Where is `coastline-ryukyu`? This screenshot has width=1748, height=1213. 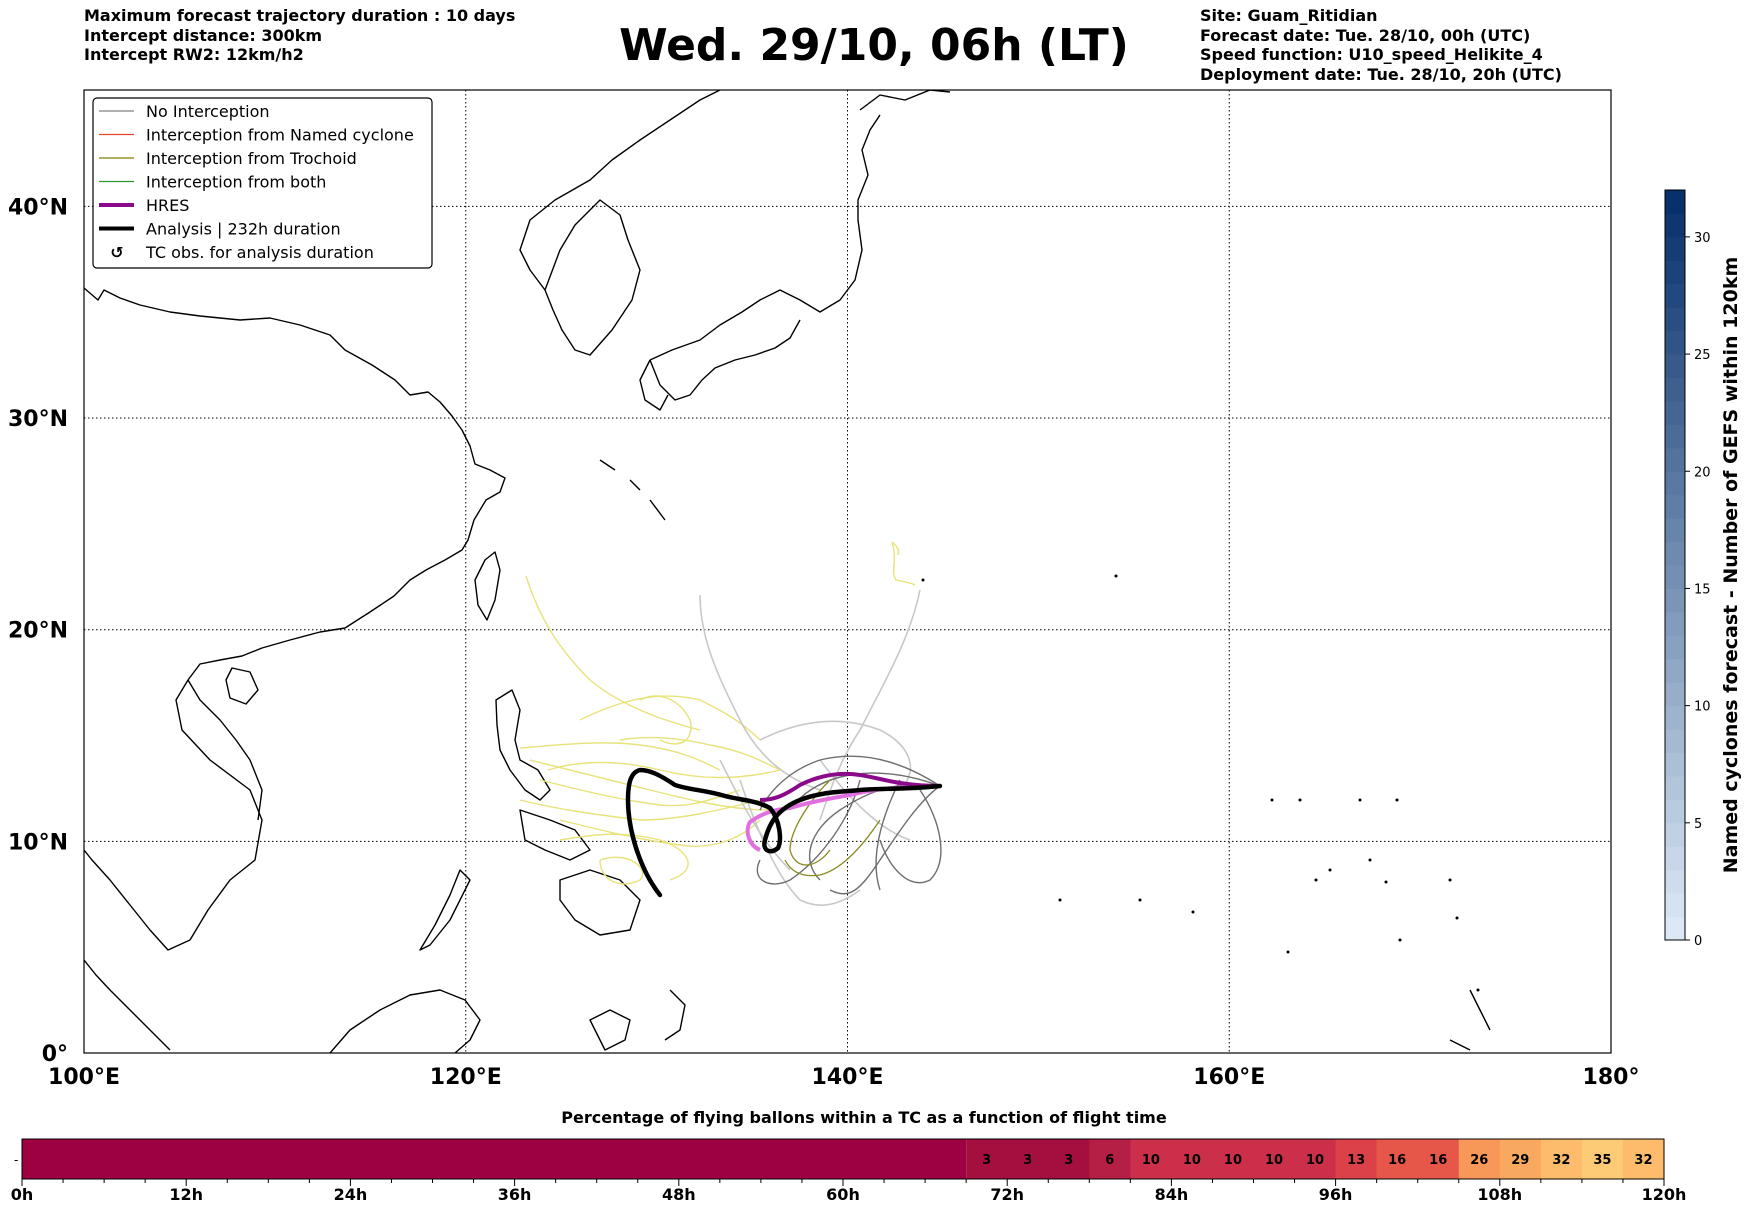 coastline-ryukyu is located at coordinates (632, 490).